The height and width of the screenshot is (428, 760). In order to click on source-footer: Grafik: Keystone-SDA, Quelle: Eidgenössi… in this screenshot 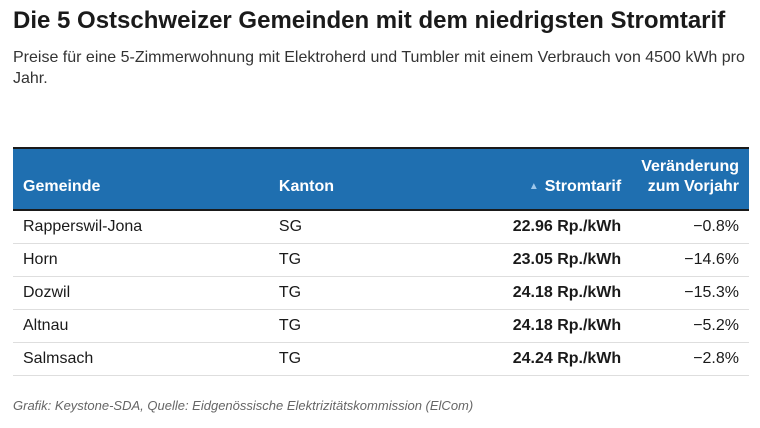, I will do `click(243, 405)`.